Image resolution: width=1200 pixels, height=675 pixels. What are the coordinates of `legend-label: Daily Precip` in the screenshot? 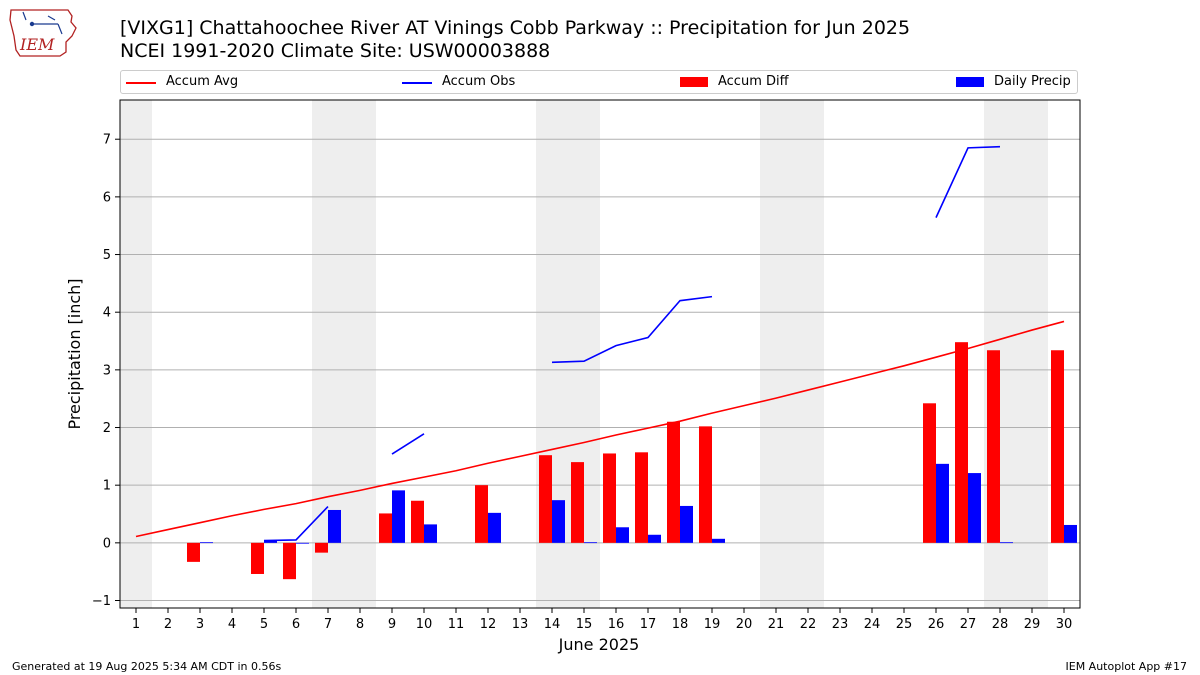 It's located at (1032, 81).